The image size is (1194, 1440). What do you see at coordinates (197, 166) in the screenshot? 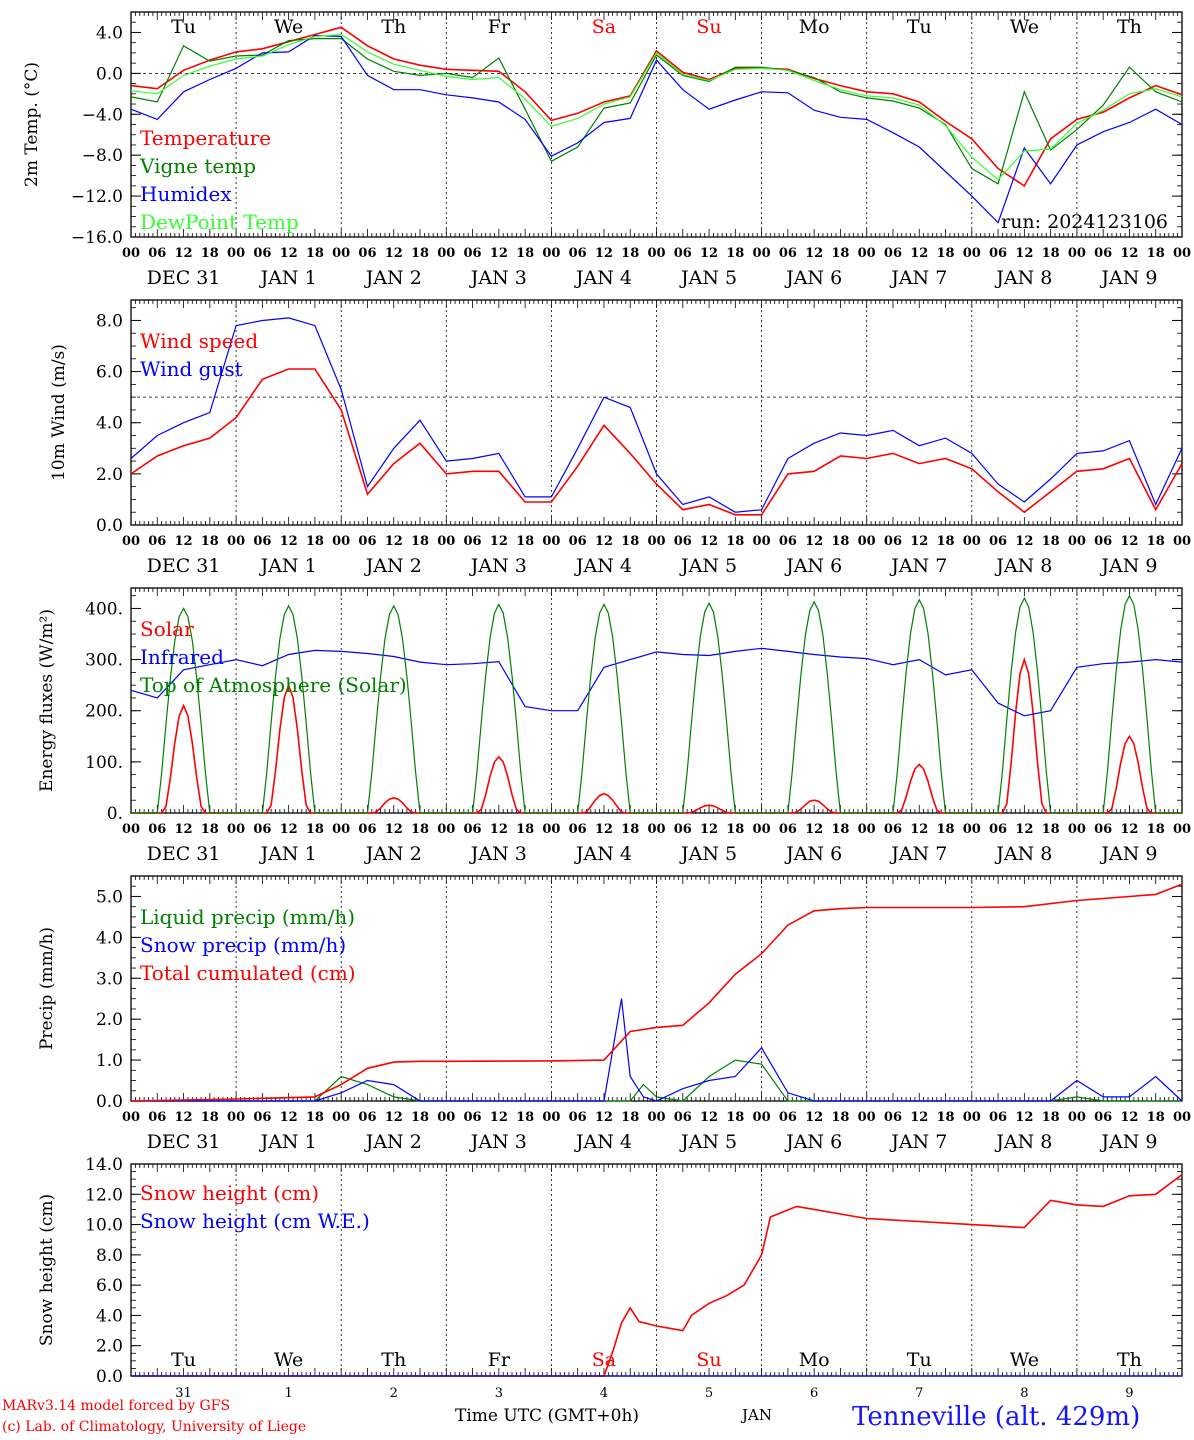
I see `legend-entry: Vigne temp` at bounding box center [197, 166].